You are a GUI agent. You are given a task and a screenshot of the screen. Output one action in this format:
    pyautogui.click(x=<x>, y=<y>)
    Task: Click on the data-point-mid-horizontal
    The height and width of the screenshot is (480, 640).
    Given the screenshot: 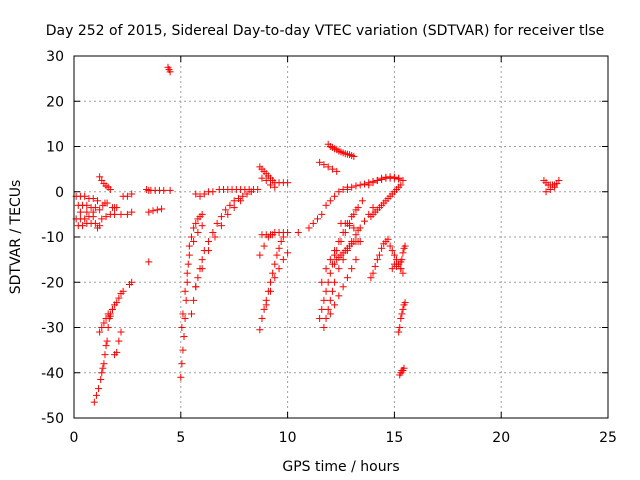 What is the action you would take?
    pyautogui.click(x=164, y=190)
    